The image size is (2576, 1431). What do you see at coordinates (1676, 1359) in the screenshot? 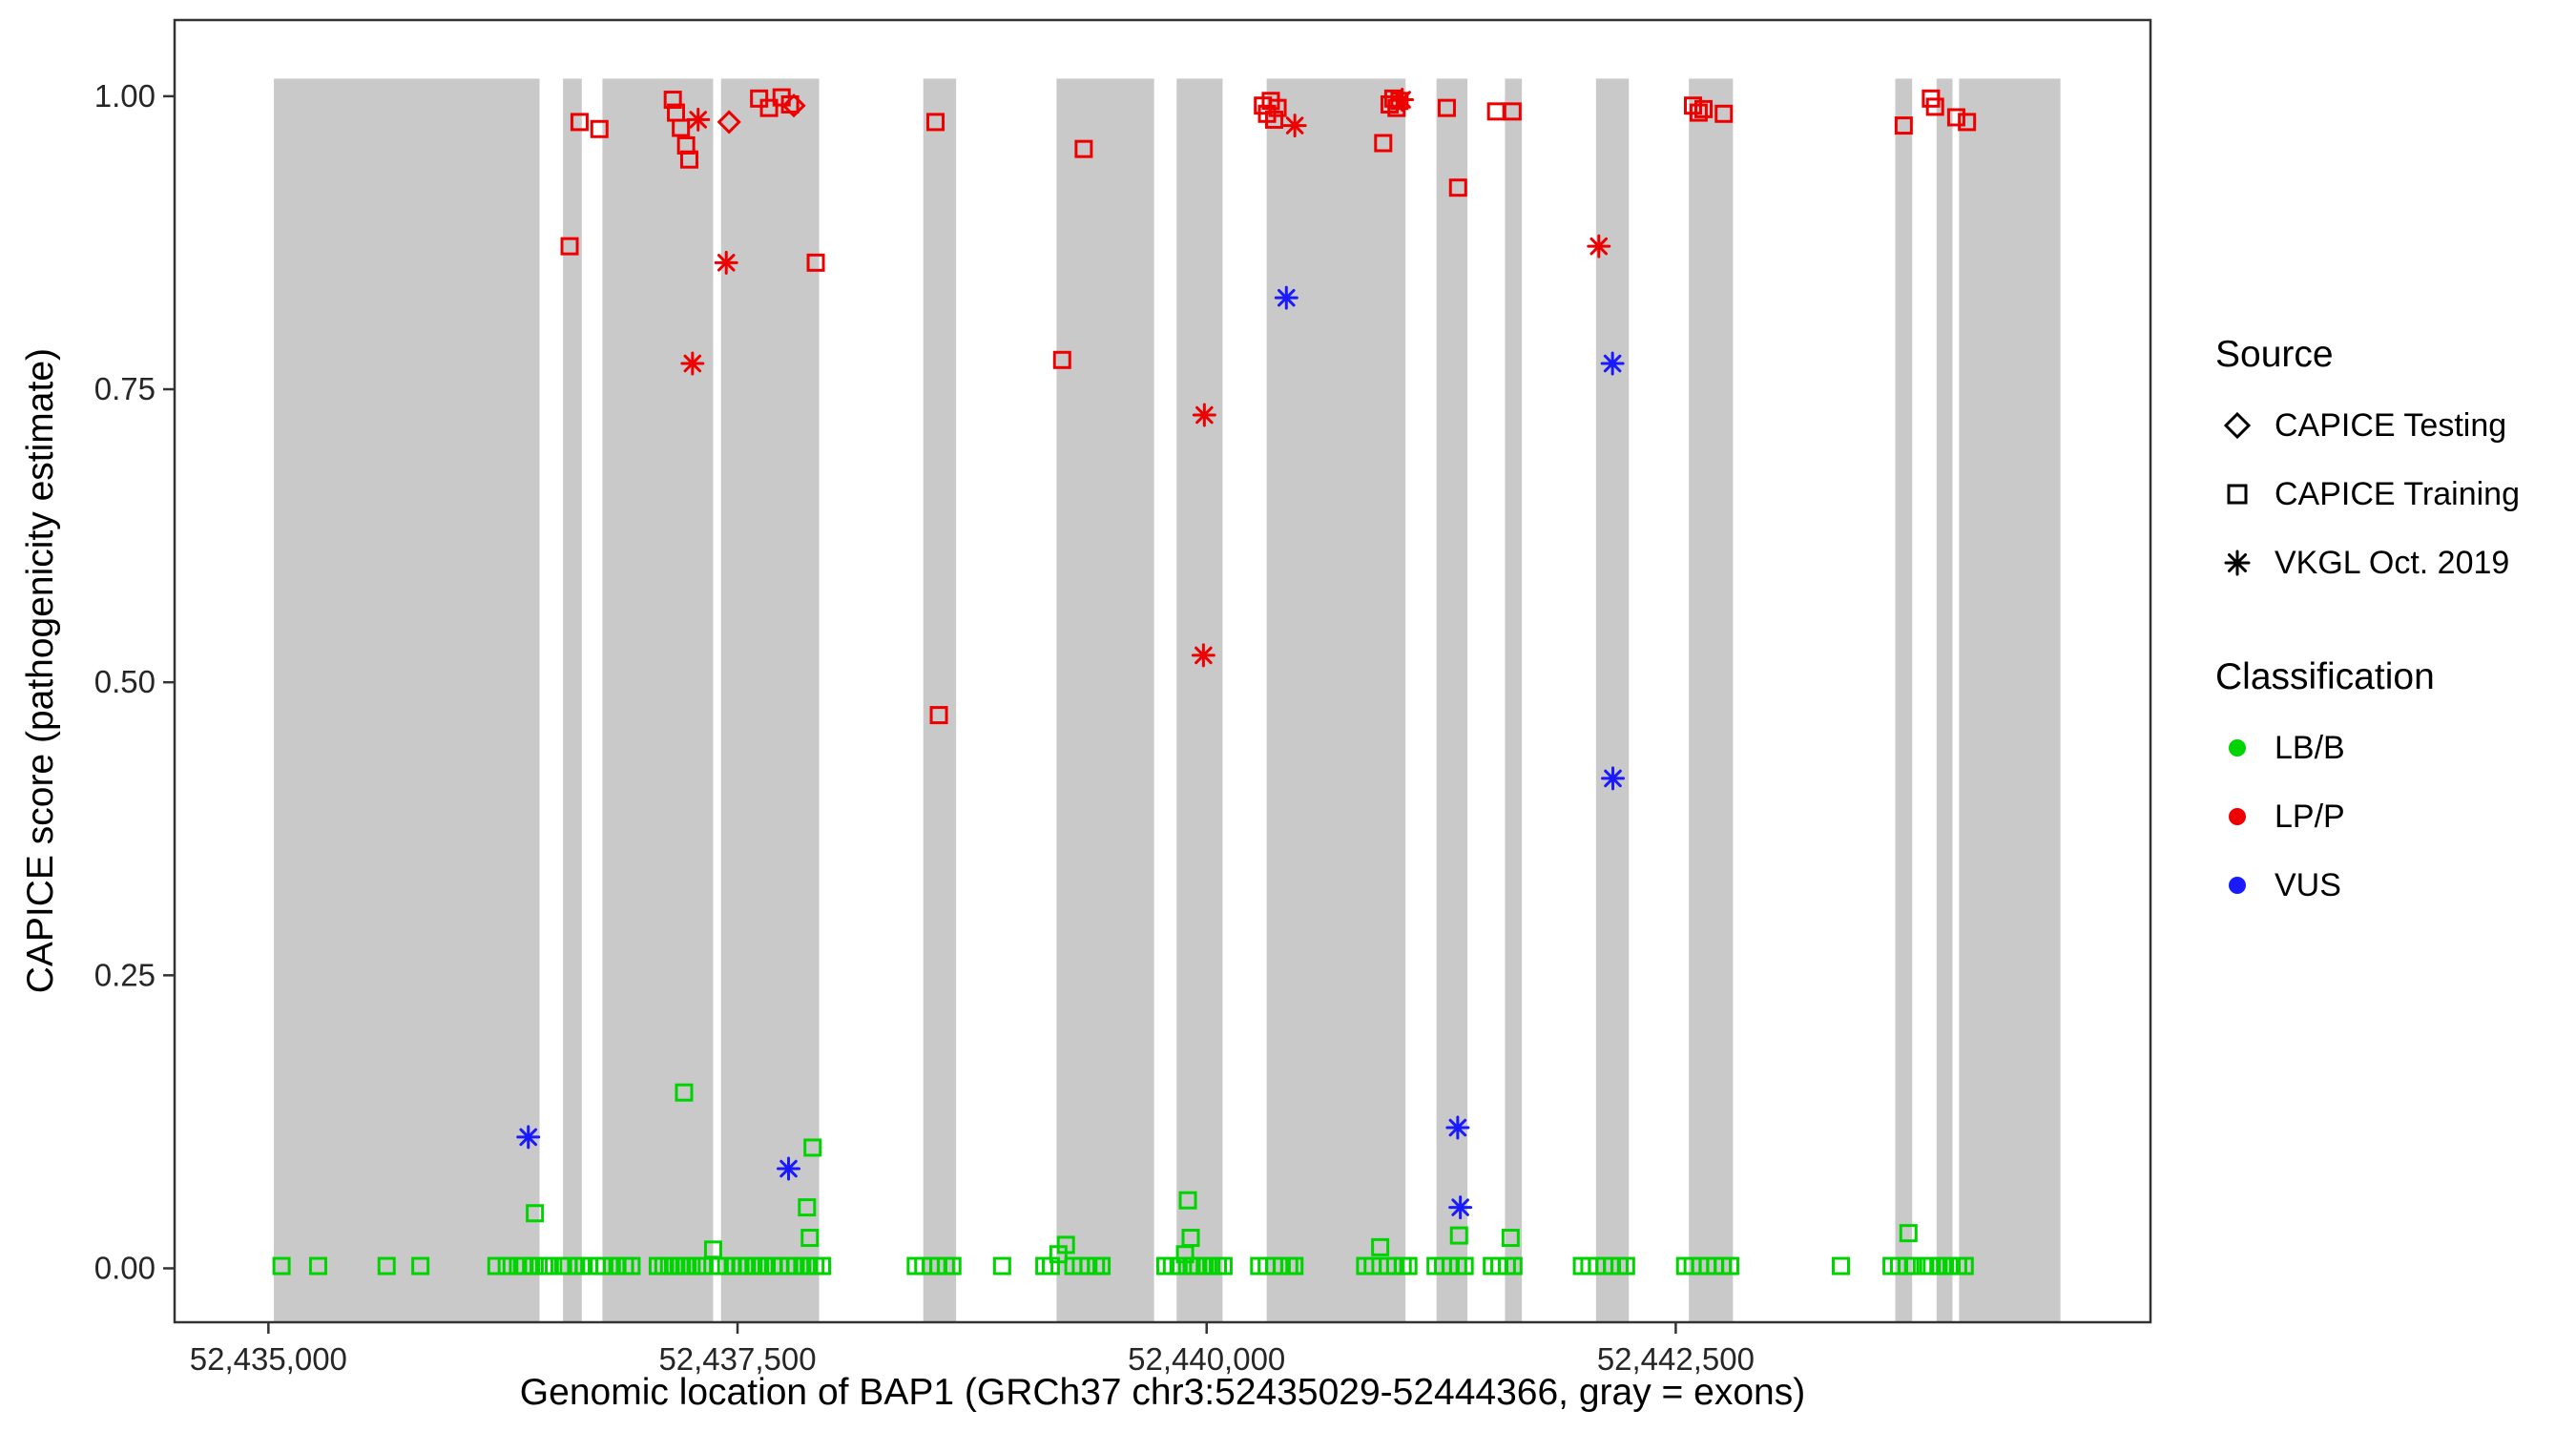
I see `x-tick-label: 52,442,500` at bounding box center [1676, 1359].